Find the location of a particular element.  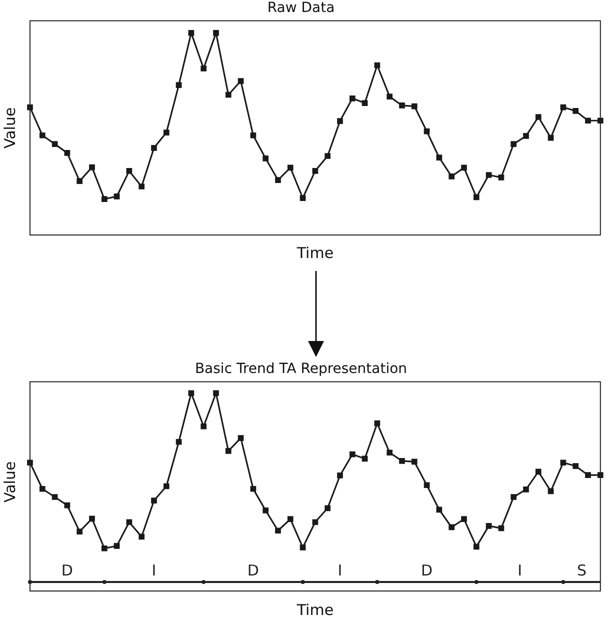

chart-title: Basic Trend TA Representation is located at coordinates (301, 369).